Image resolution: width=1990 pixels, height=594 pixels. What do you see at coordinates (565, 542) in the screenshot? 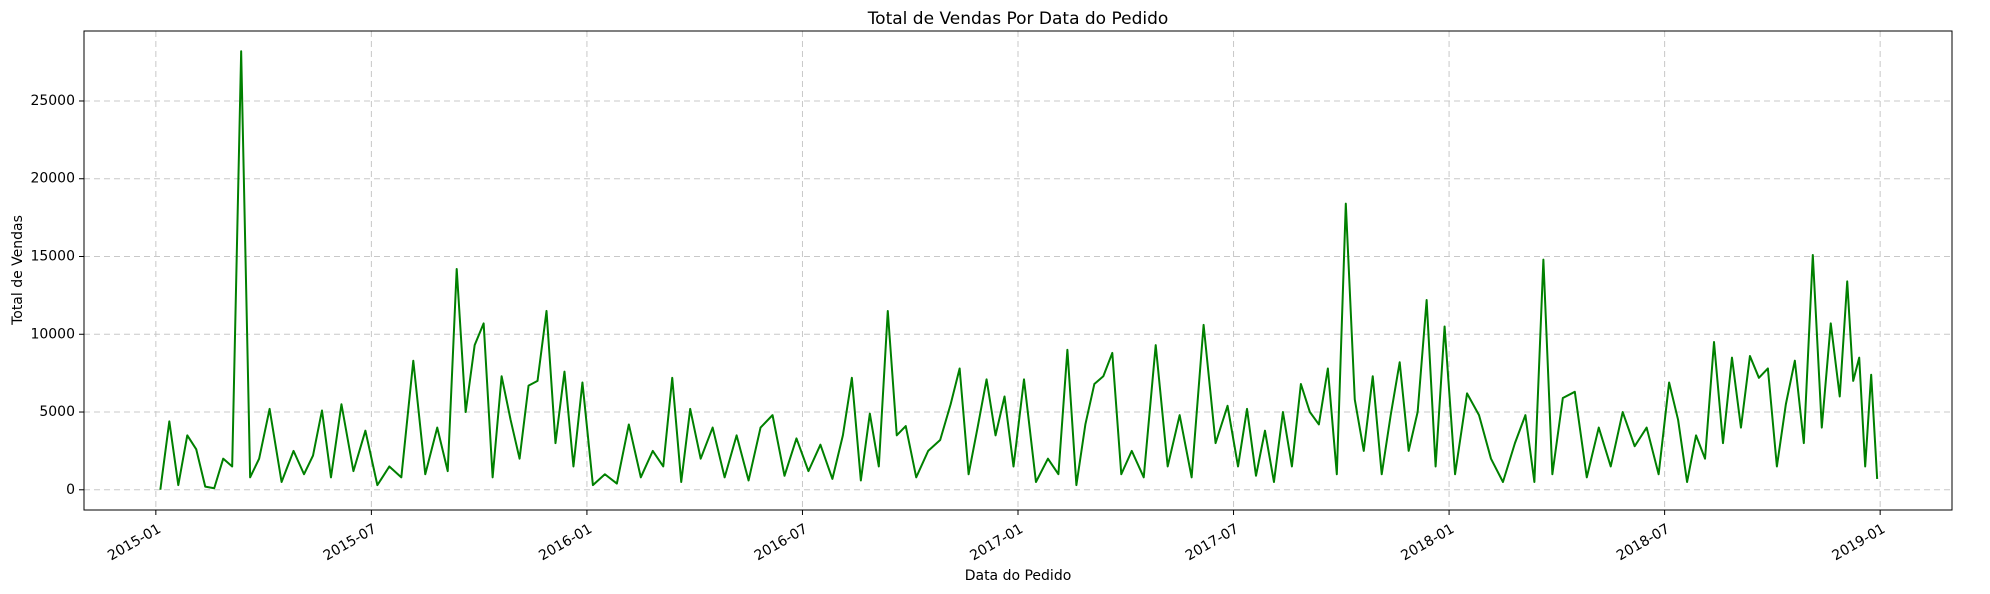
I see `x-tick-label: 2016-01` at bounding box center [565, 542].